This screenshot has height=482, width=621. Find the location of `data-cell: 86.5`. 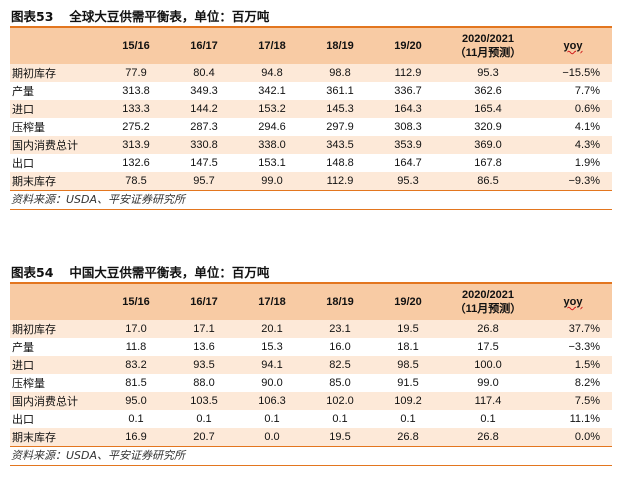

data-cell: 86.5 is located at coordinates (488, 181).